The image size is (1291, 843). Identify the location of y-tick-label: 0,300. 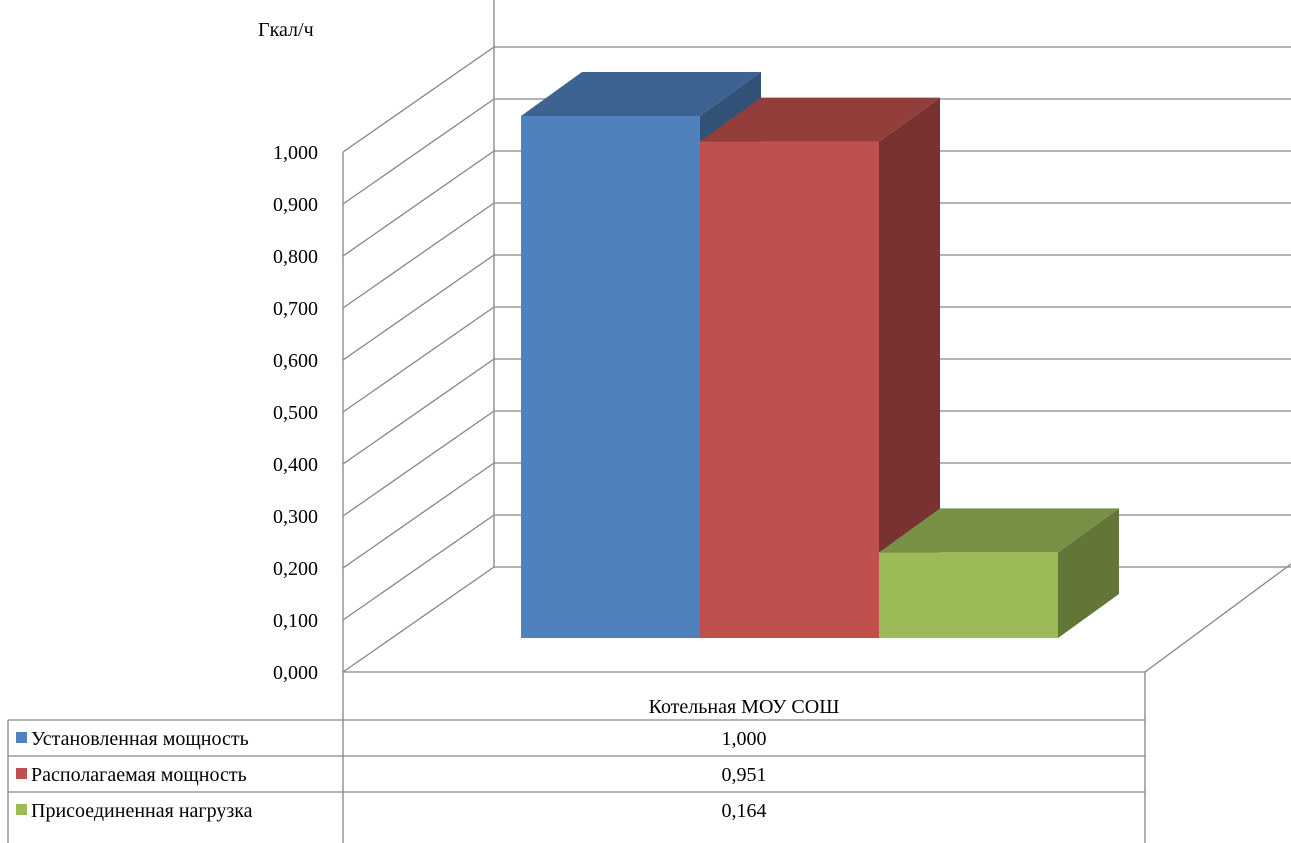
(295, 517).